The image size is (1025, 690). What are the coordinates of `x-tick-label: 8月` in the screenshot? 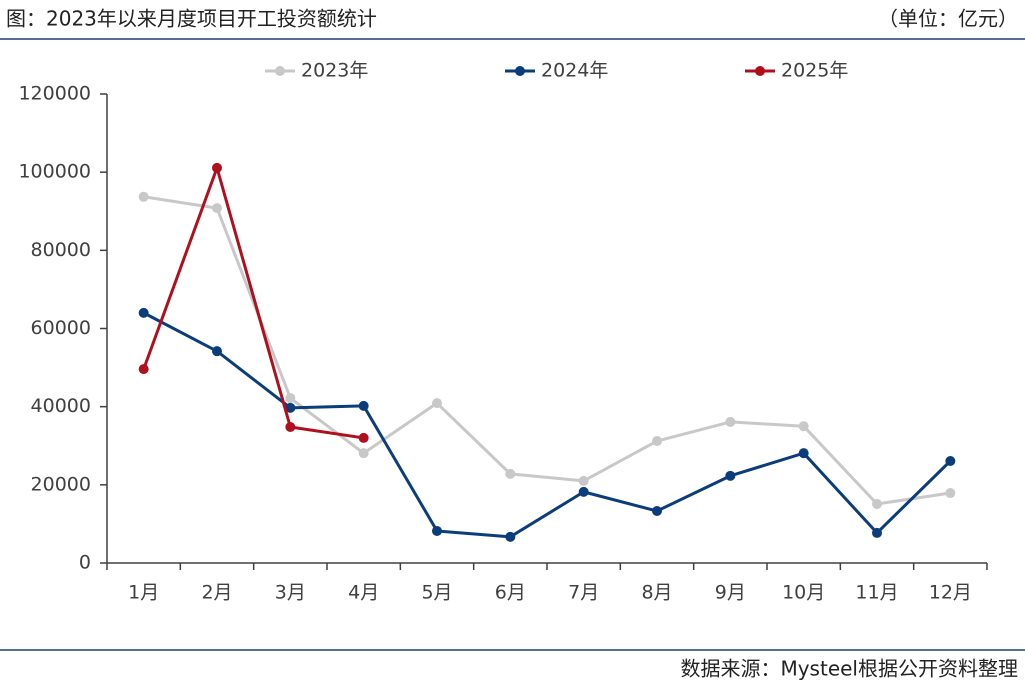 It's located at (656, 593).